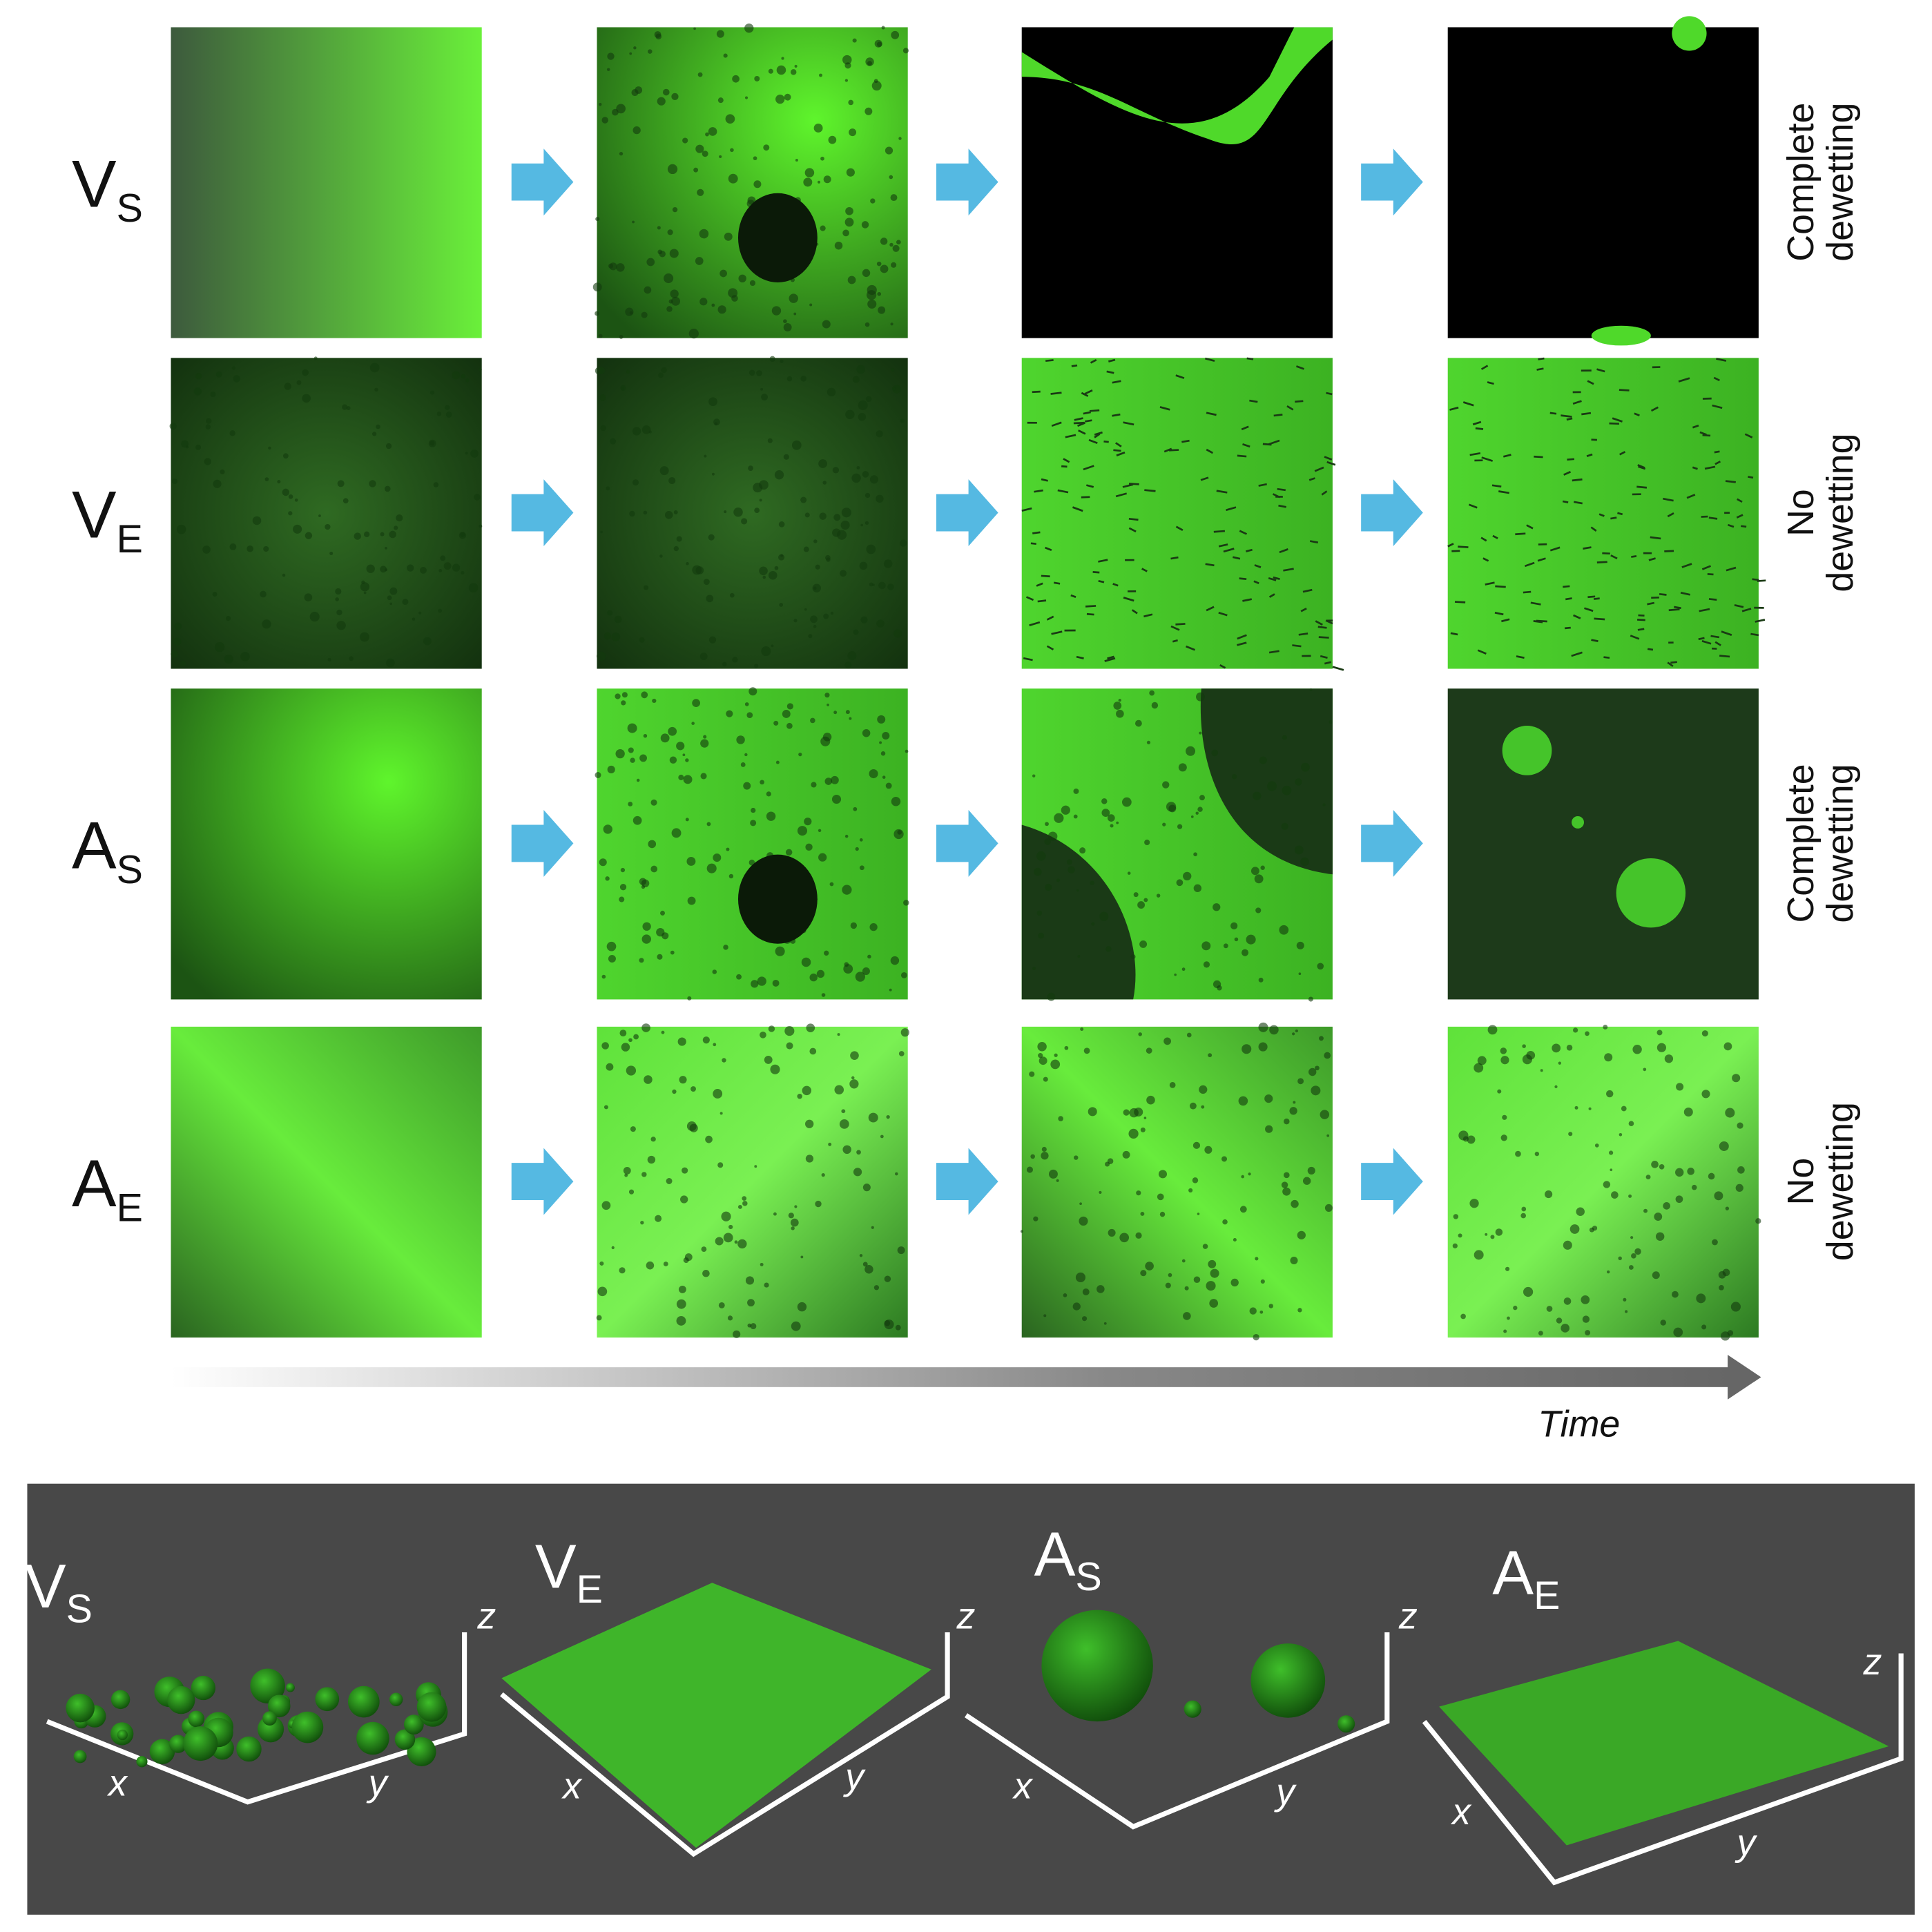  Describe the element at coordinates (1603, 513) in the screenshot. I see `micrograph` at that location.